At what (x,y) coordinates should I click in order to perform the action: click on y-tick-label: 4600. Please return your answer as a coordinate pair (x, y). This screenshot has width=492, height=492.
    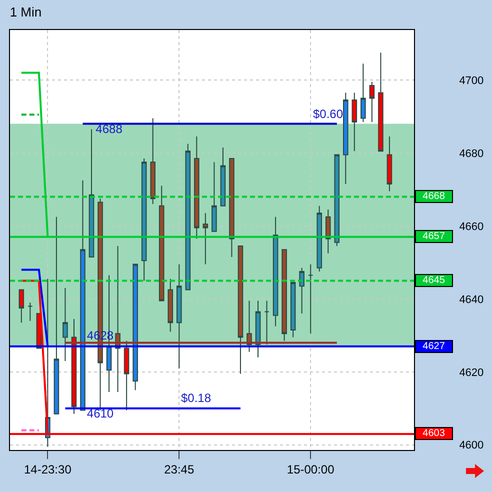
    Looking at the image, I should click on (471, 446).